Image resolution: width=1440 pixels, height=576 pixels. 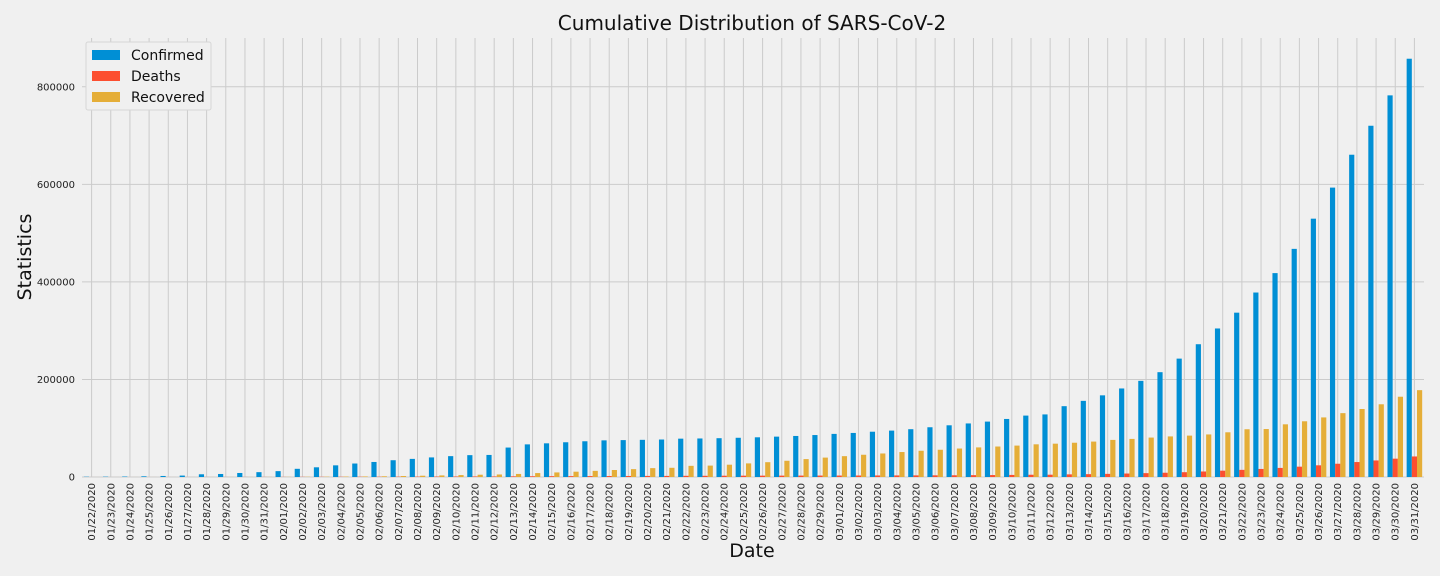 I want to click on x-tick-label: 03/07/2020, so click(x=955, y=512).